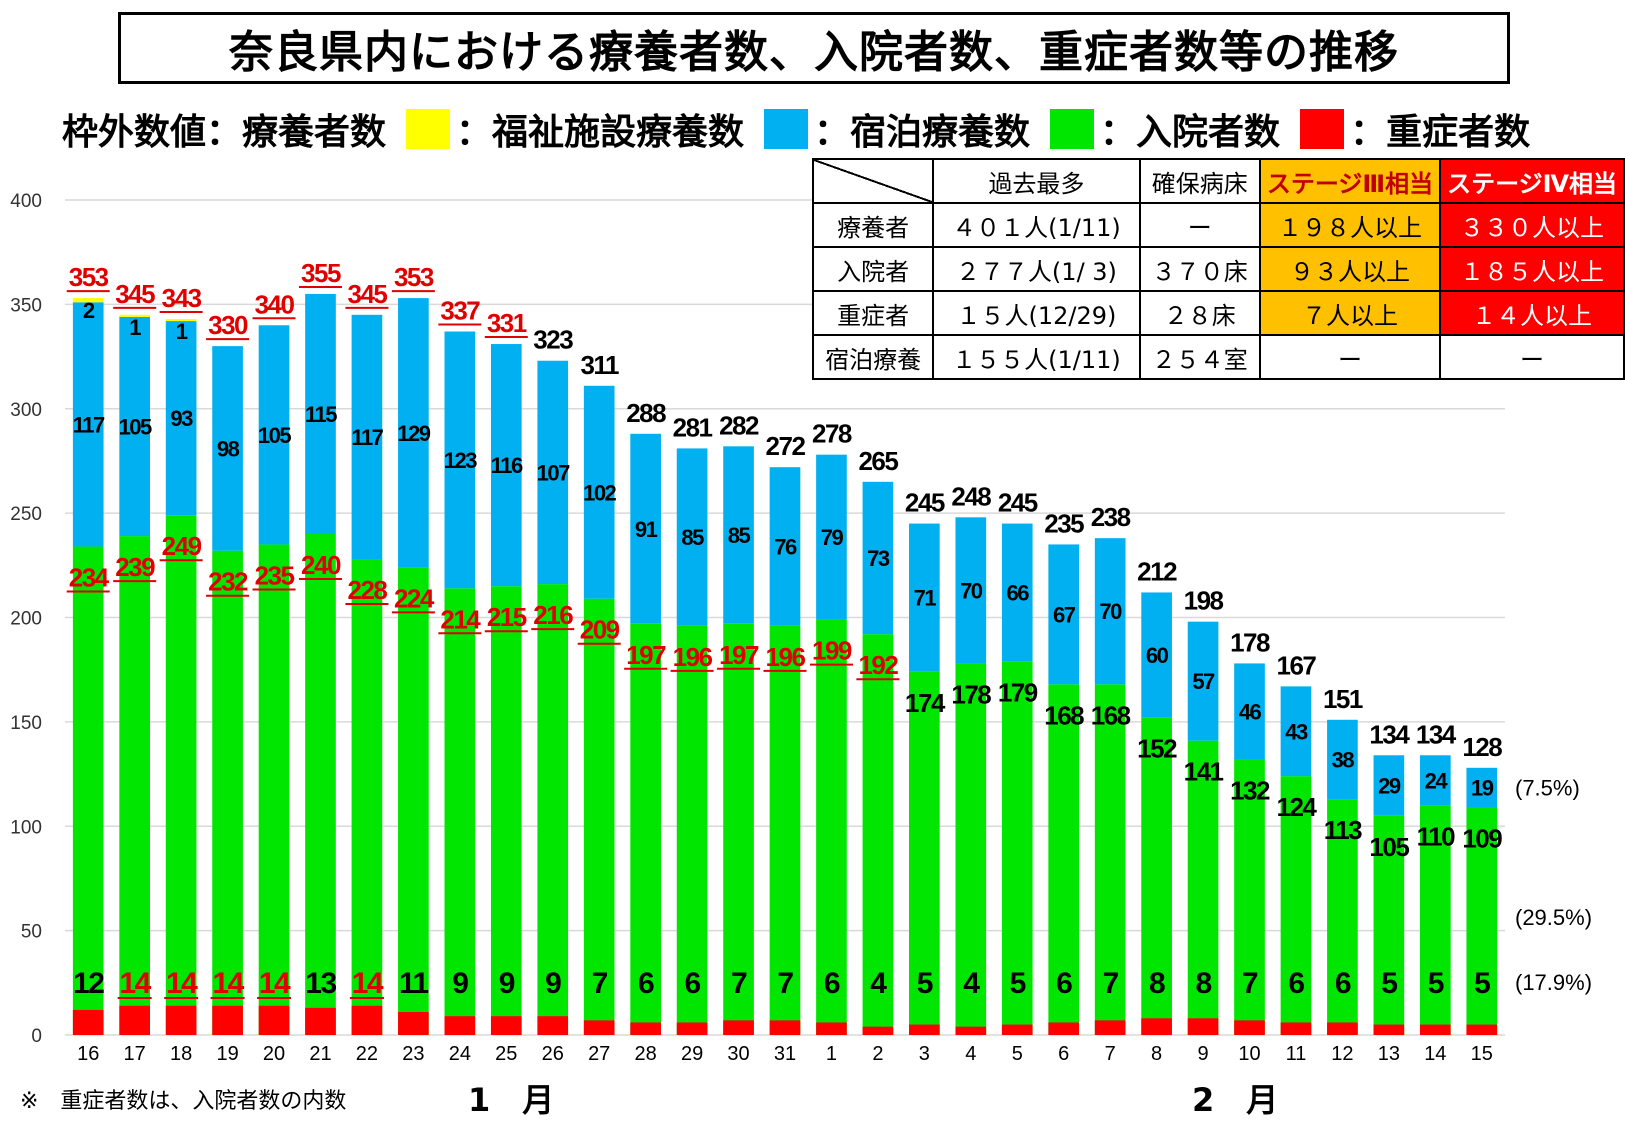 Image resolution: width=1625 pixels, height=1125 pixels. Describe the element at coordinates (877, 1054) in the screenshot. I see `x-tick-label: 2` at that location.